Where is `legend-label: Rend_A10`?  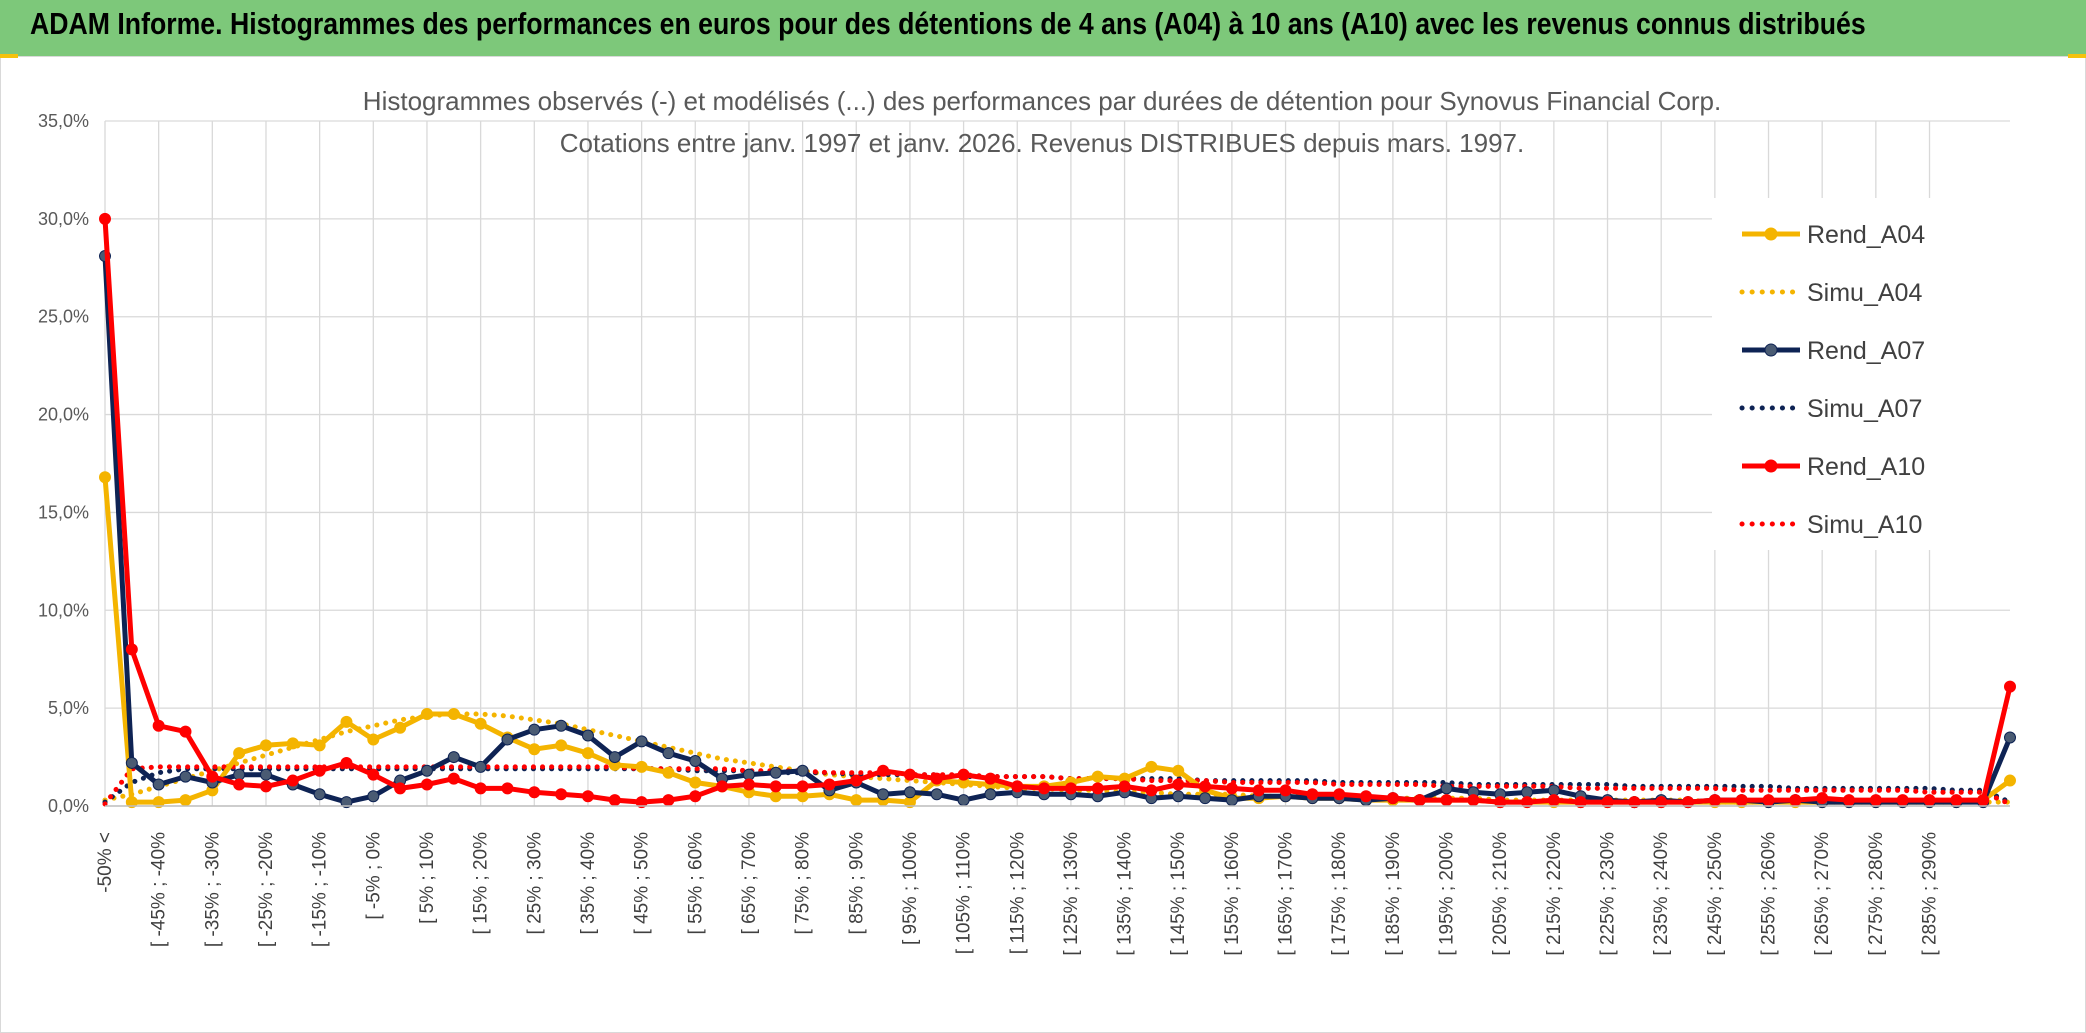
legend-label: Rend_A10 is located at coordinates (1866, 467).